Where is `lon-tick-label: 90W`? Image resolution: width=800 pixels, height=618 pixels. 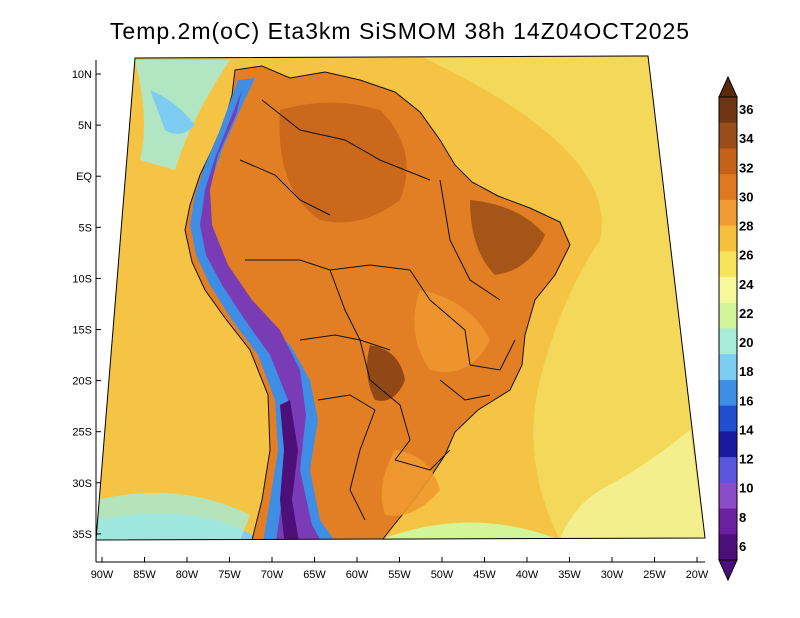 lon-tick-label: 90W is located at coordinates (102, 575).